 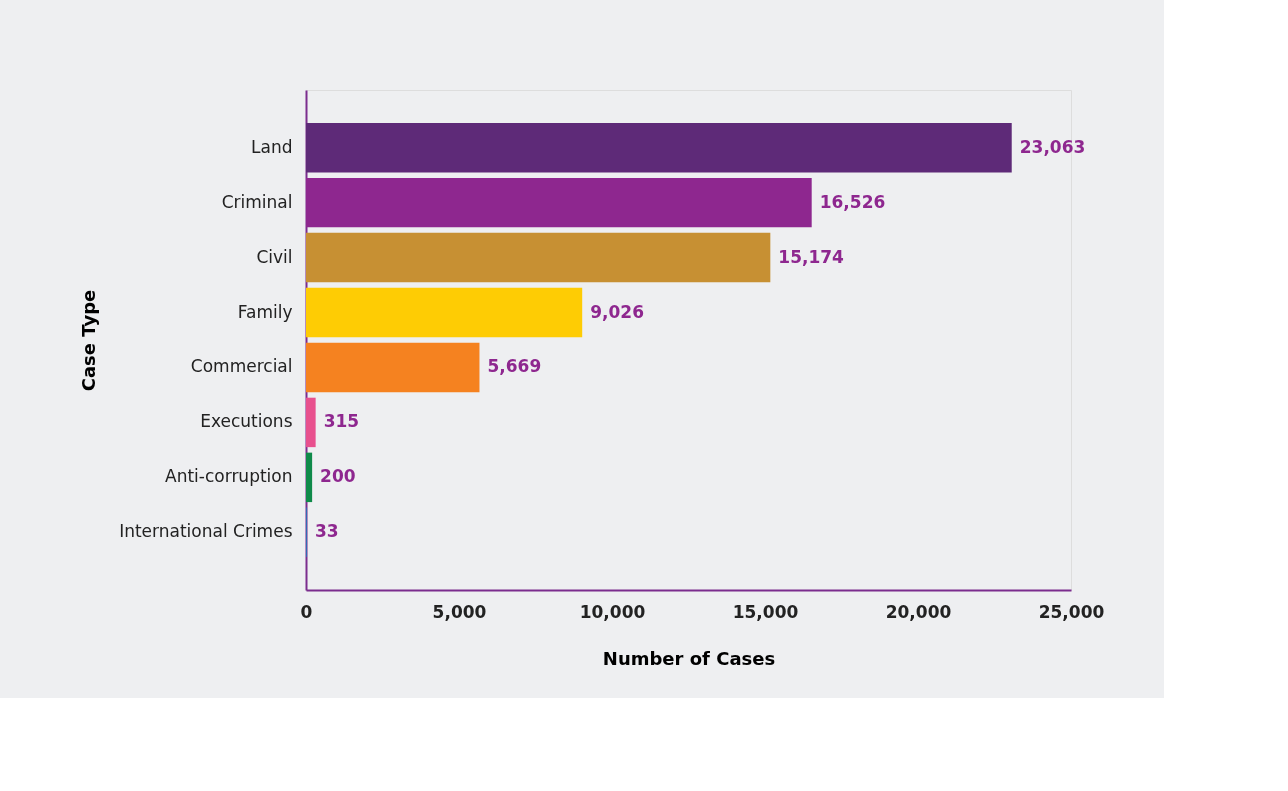 I want to click on y-tick-label: Anti-corruption, so click(x=229, y=476).